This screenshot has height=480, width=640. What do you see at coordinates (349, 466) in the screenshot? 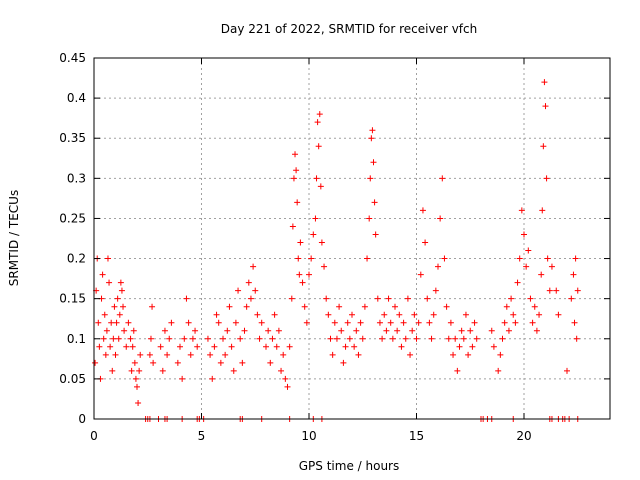
I see `x-axis-label: GPS time / hours` at bounding box center [349, 466].